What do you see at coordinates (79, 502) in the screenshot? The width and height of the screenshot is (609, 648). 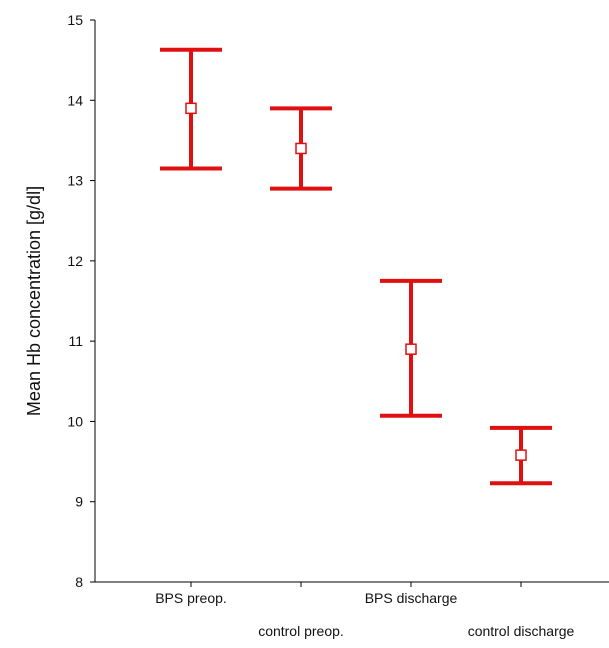 I see `y-tick-label: 9` at bounding box center [79, 502].